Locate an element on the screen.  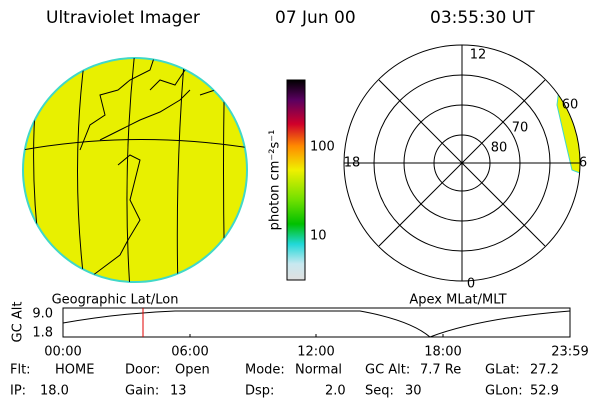
time-tick-label: 23:59 is located at coordinates (569, 352).